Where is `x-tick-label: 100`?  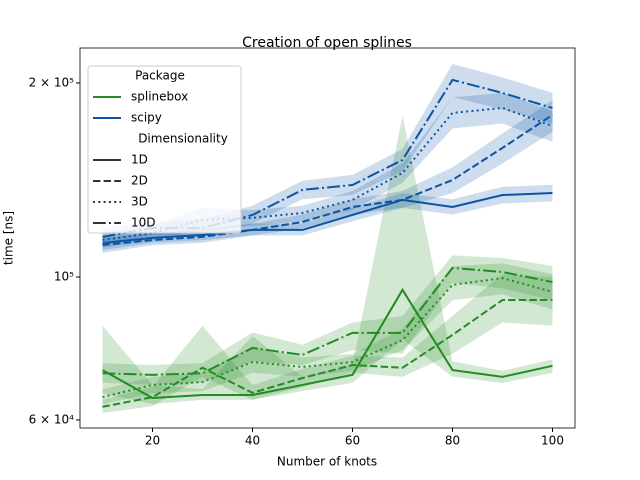
x-tick-label: 100 is located at coordinates (552, 441).